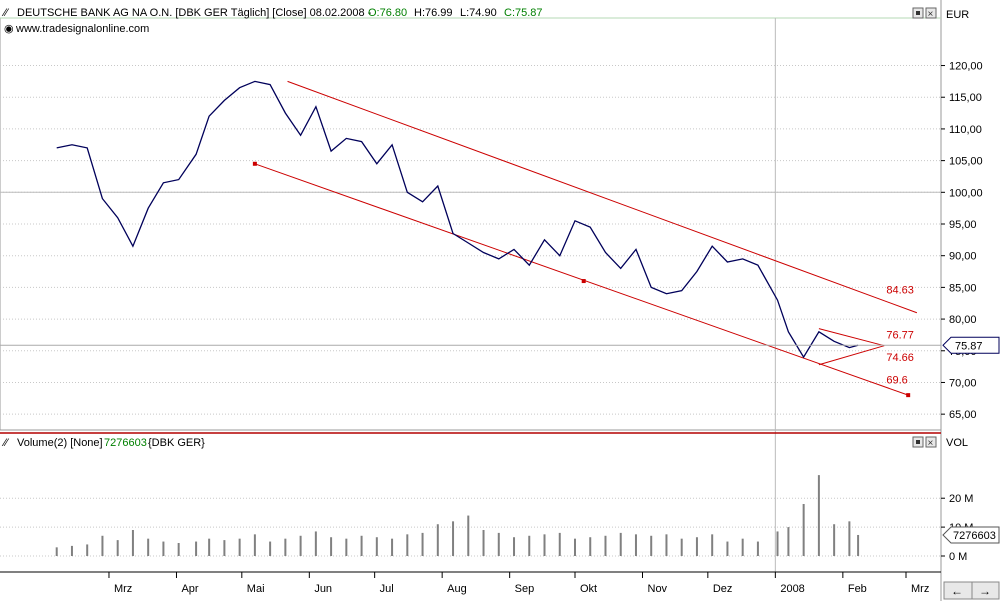 This screenshot has width=1000, height=601. I want to click on volume-symbol: {DBK GER}, so click(176, 443).